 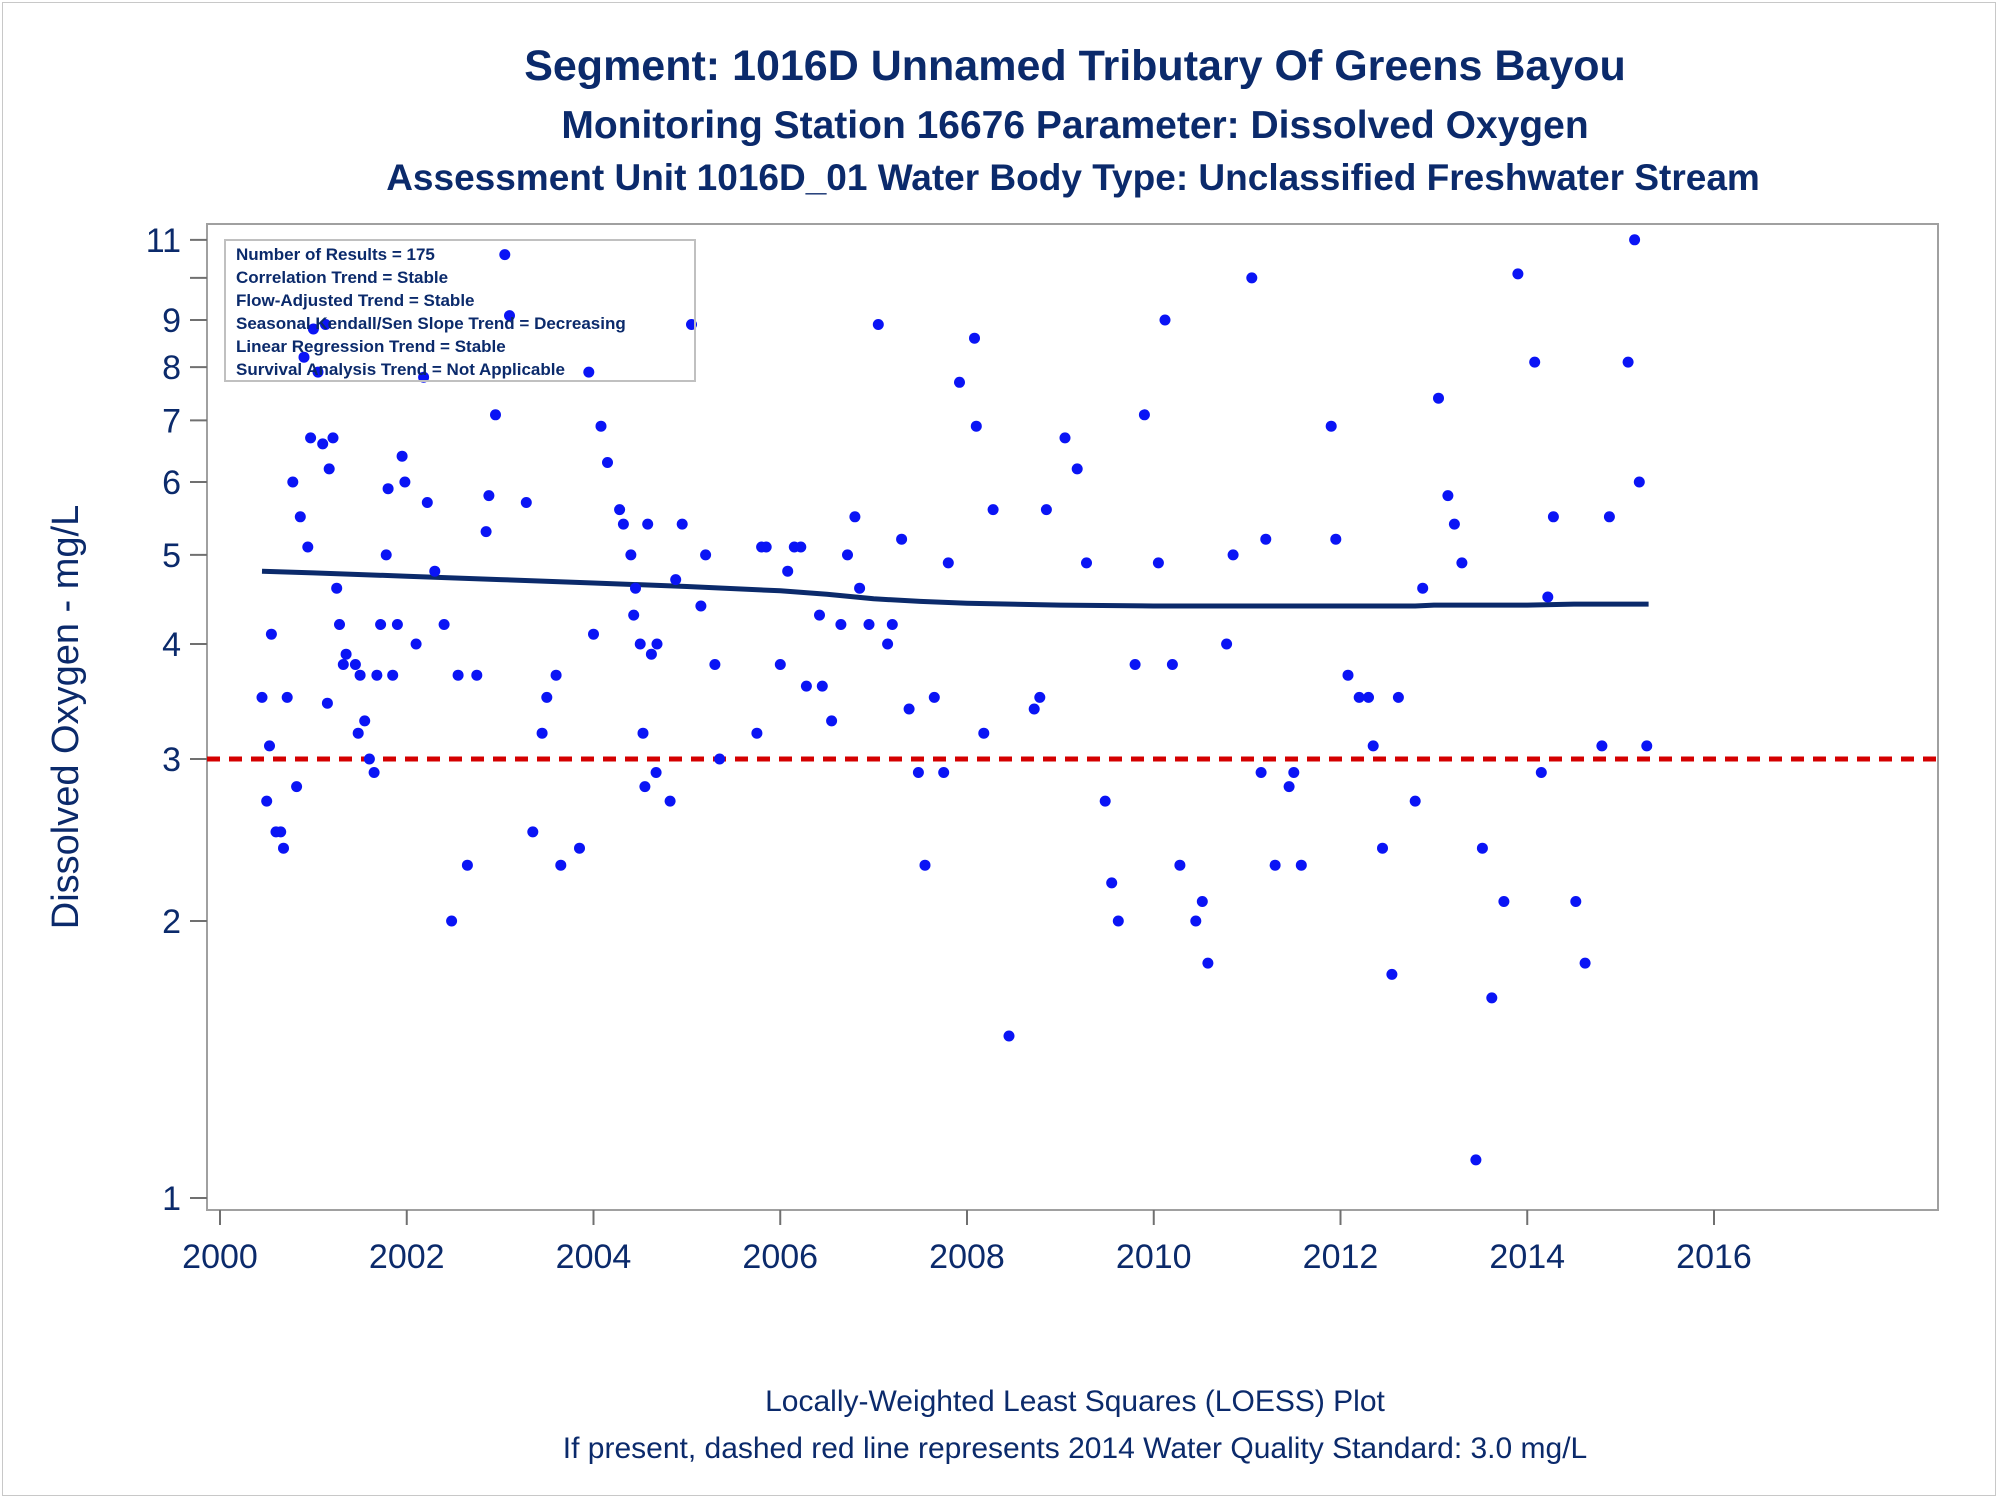 I want to click on y-tick-label: 11, so click(x=163, y=241).